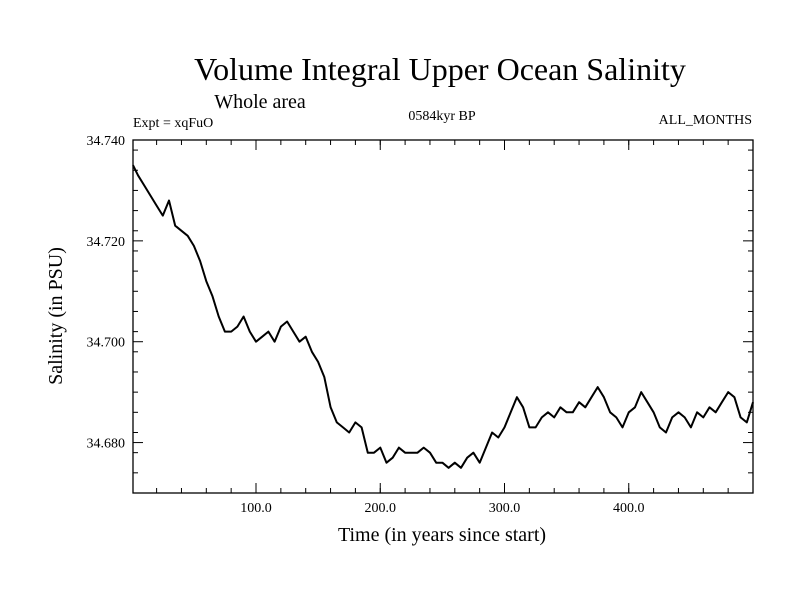 Image resolution: width=800 pixels, height=600 pixels. What do you see at coordinates (705, 120) in the screenshot?
I see `months-label: ALL_MONTHS` at bounding box center [705, 120].